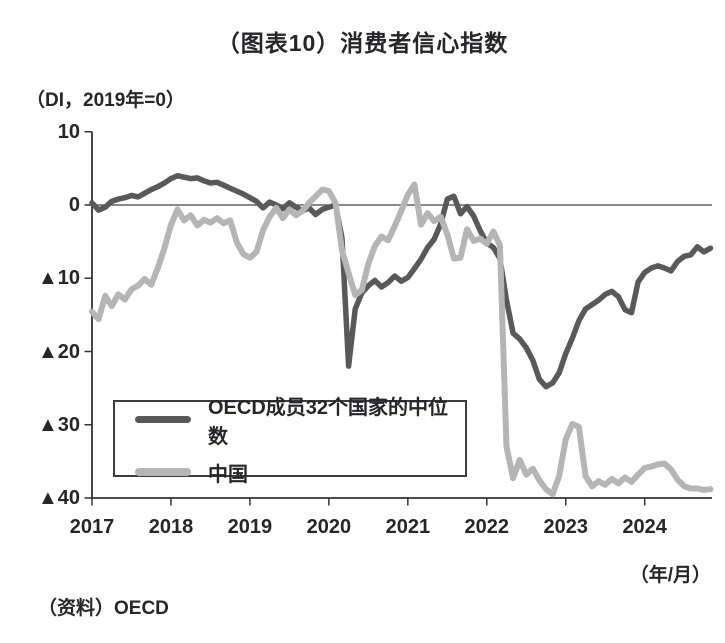 The image size is (725, 643). I want to click on y-tick-label: ▲30, so click(58, 424).